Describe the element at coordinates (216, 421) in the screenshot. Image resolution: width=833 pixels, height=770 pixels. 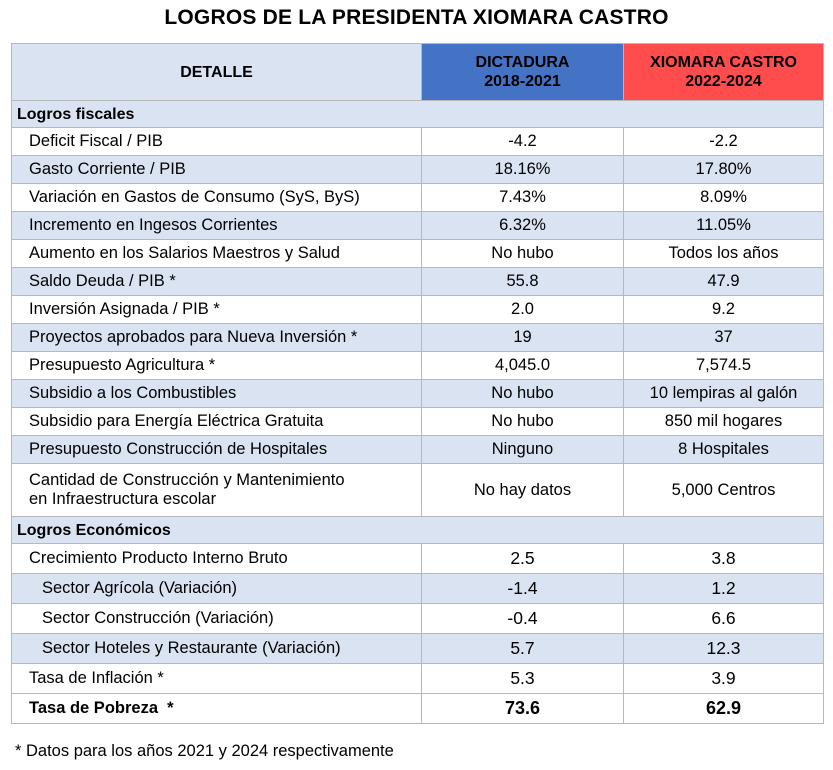
I see `row-label: Subsidio para Energía Eléctrica Gratuita` at that location.